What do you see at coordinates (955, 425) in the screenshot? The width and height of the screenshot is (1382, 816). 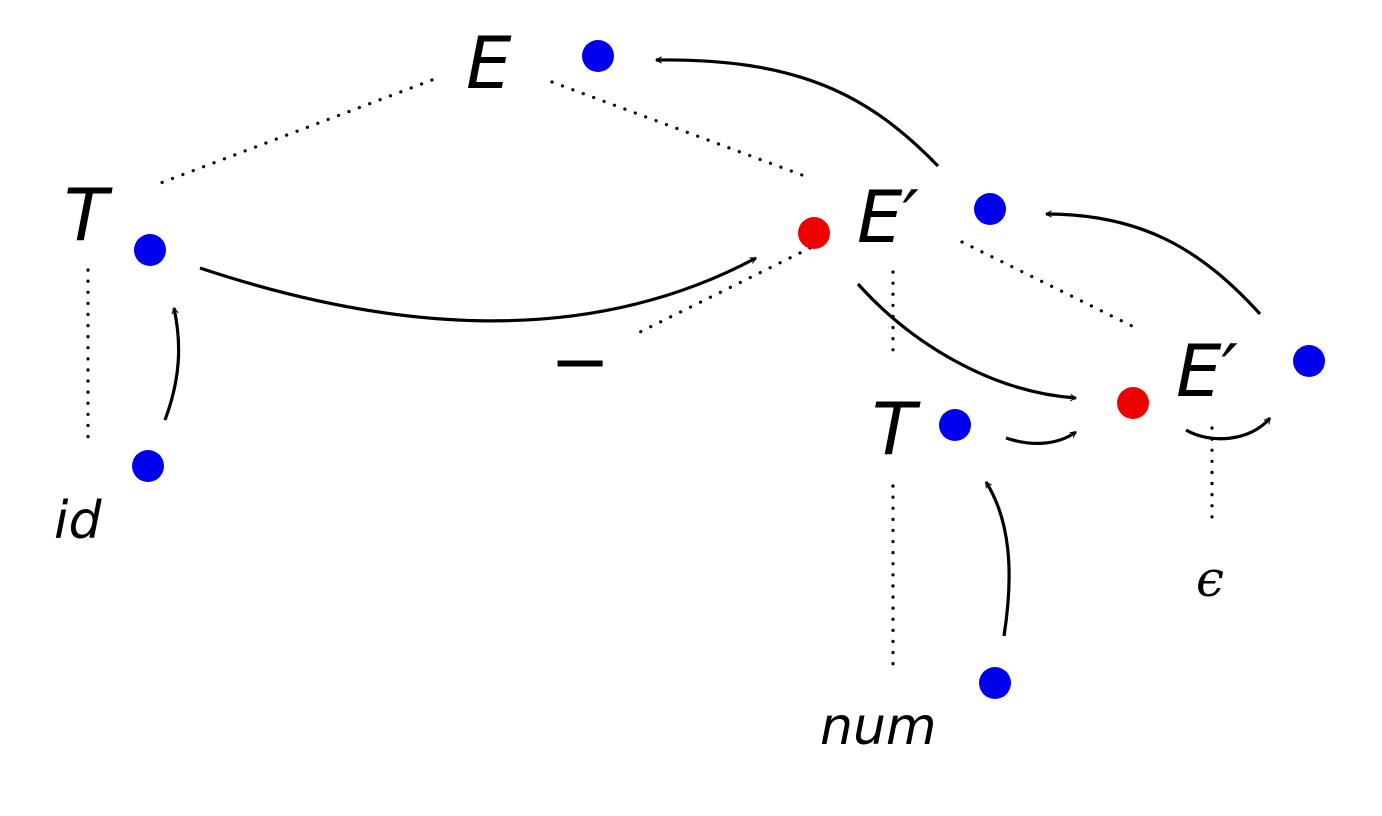 I see `dot-T-right-syn` at bounding box center [955, 425].